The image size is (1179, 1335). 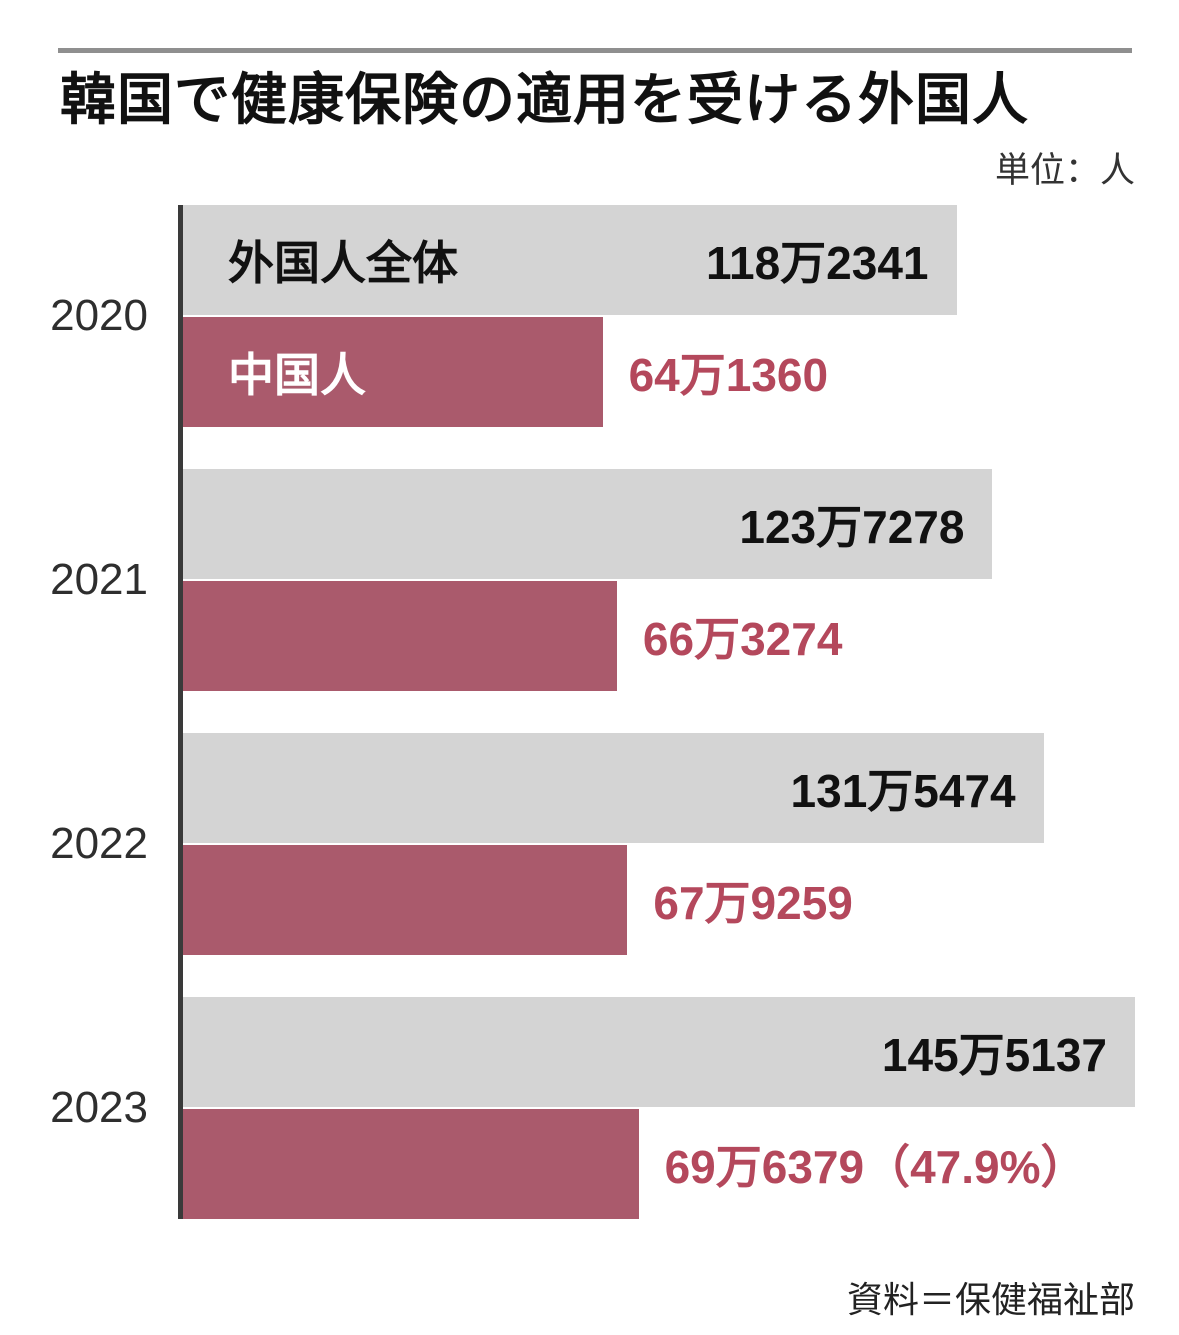 What do you see at coordinates (544, 99) in the screenshot?
I see `chart-title: 韓国で健康保険の適用を受ける外国人` at bounding box center [544, 99].